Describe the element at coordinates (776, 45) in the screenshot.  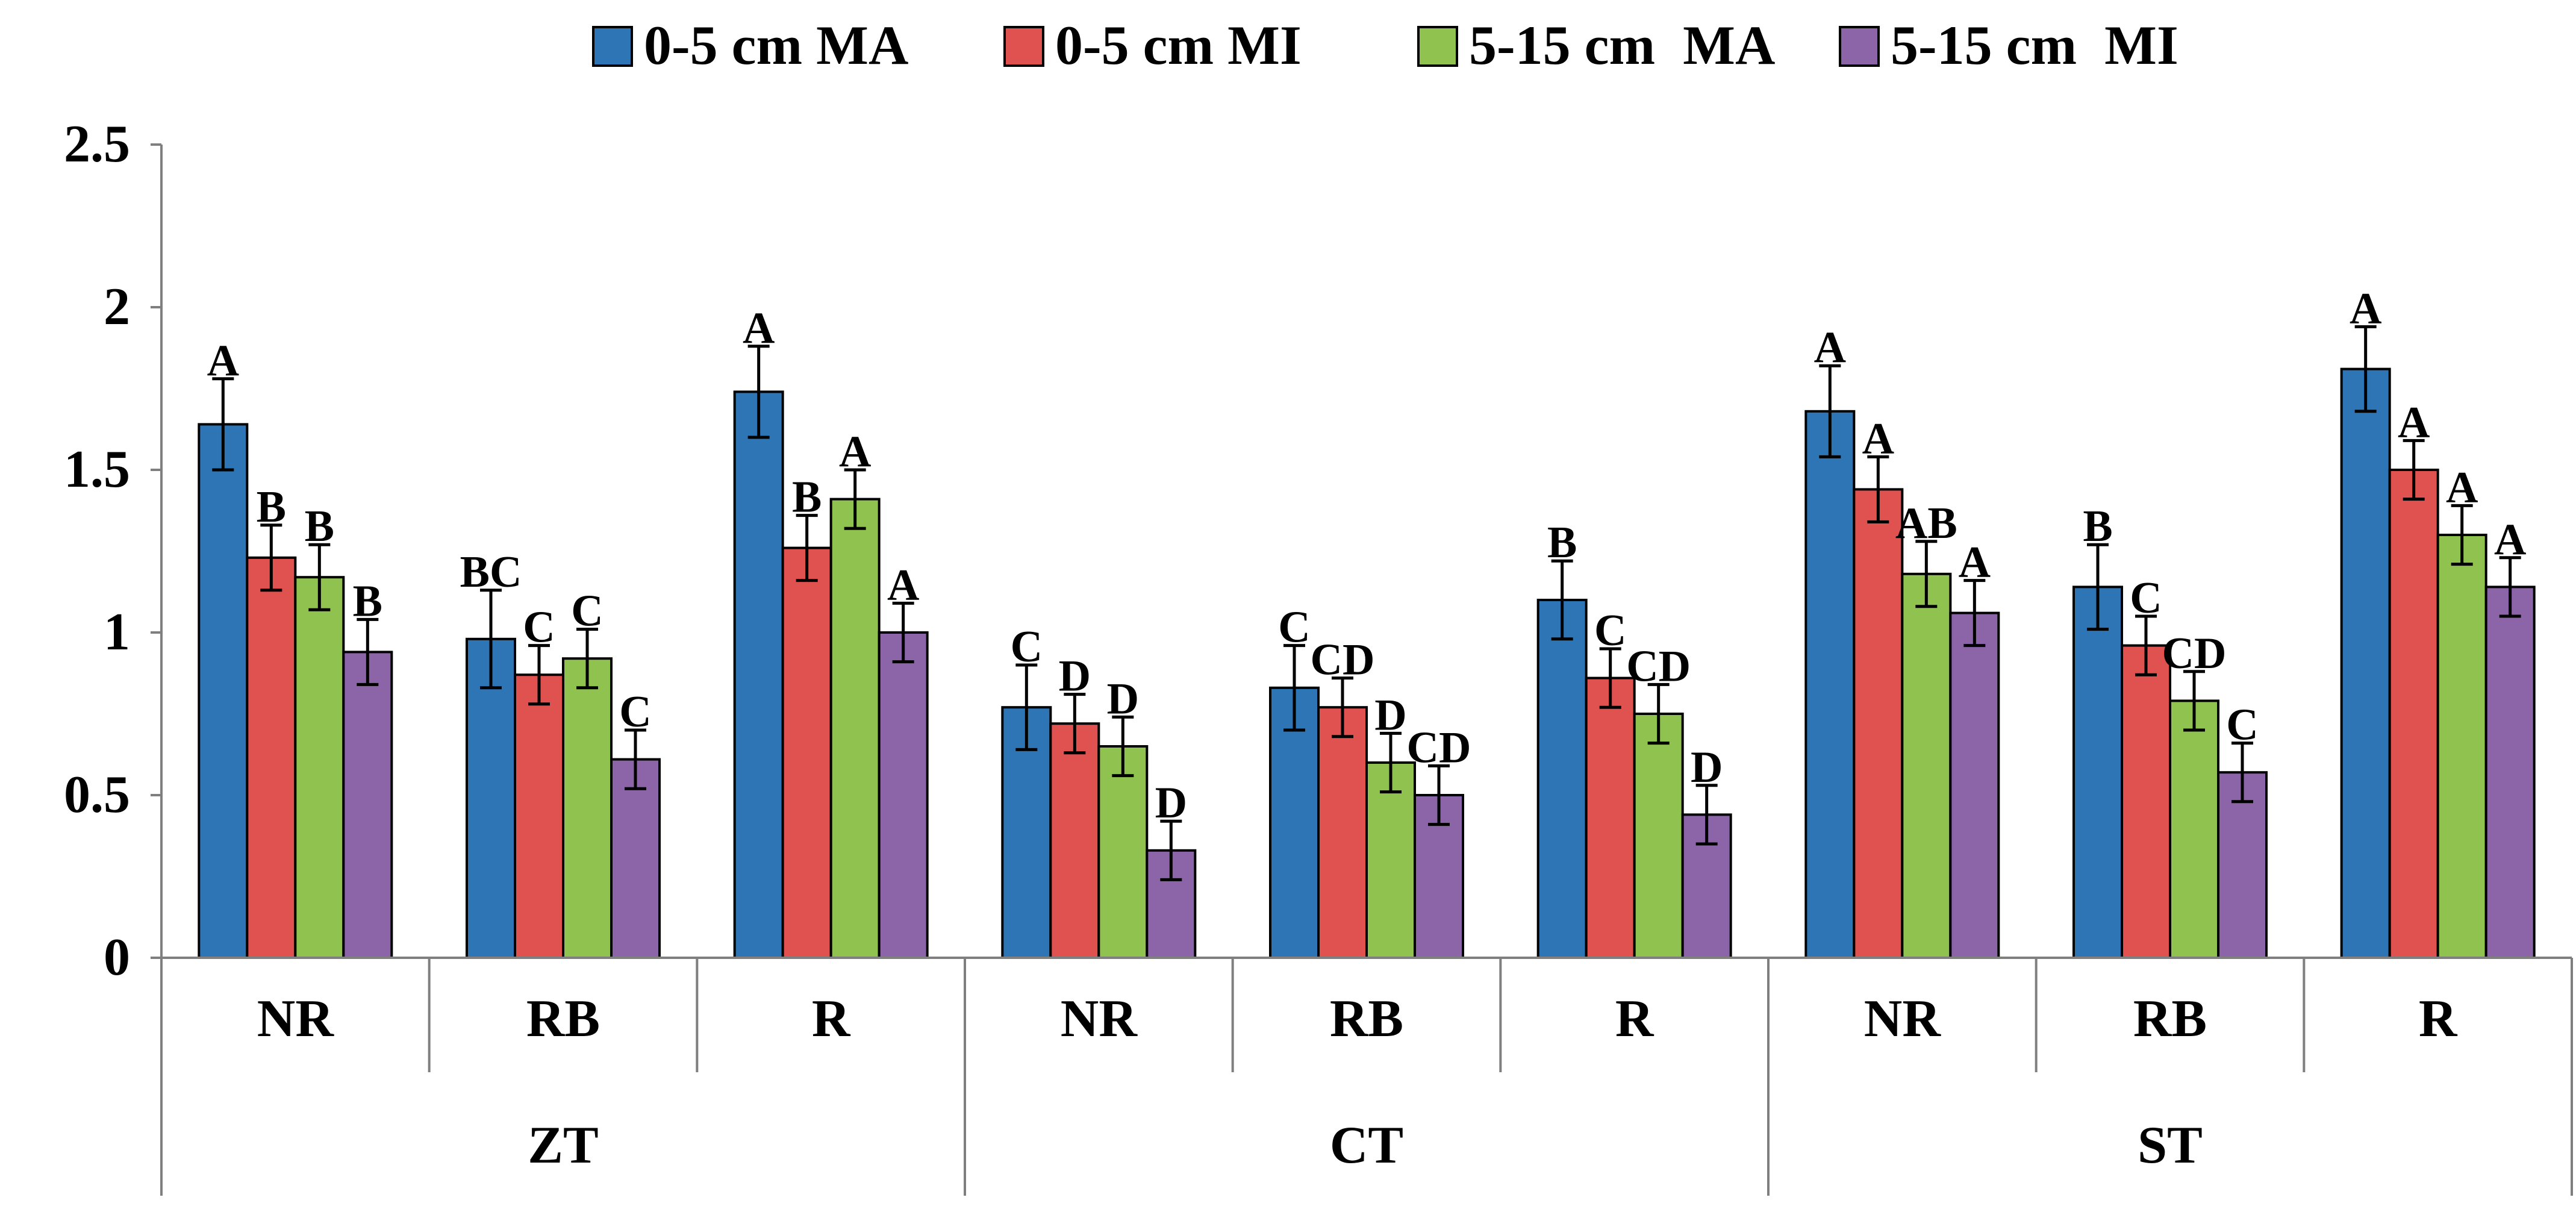
I see `legend-label: 0-5 cm MA` at that location.